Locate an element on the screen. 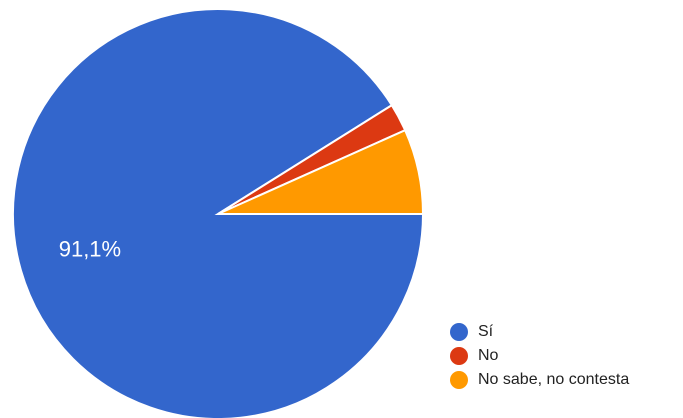 The image size is (683, 418). legend-label-si: Sí is located at coordinates (486, 331).